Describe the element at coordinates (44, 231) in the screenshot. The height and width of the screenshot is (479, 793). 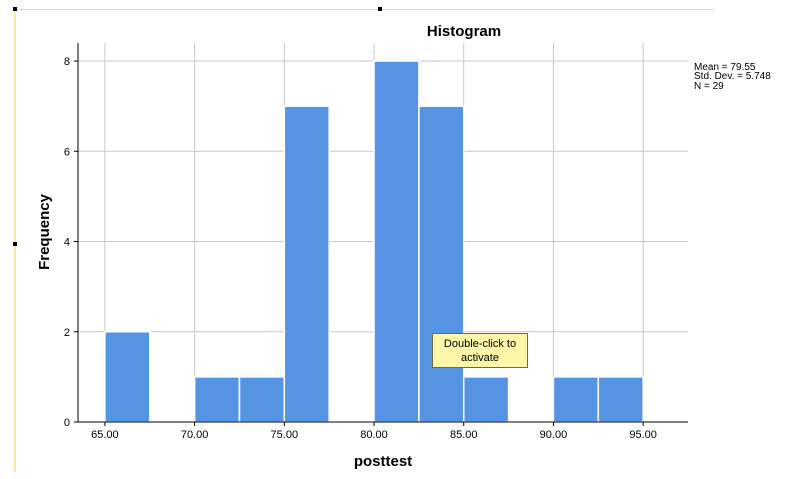
I see `y-axis-title: Frequency` at that location.